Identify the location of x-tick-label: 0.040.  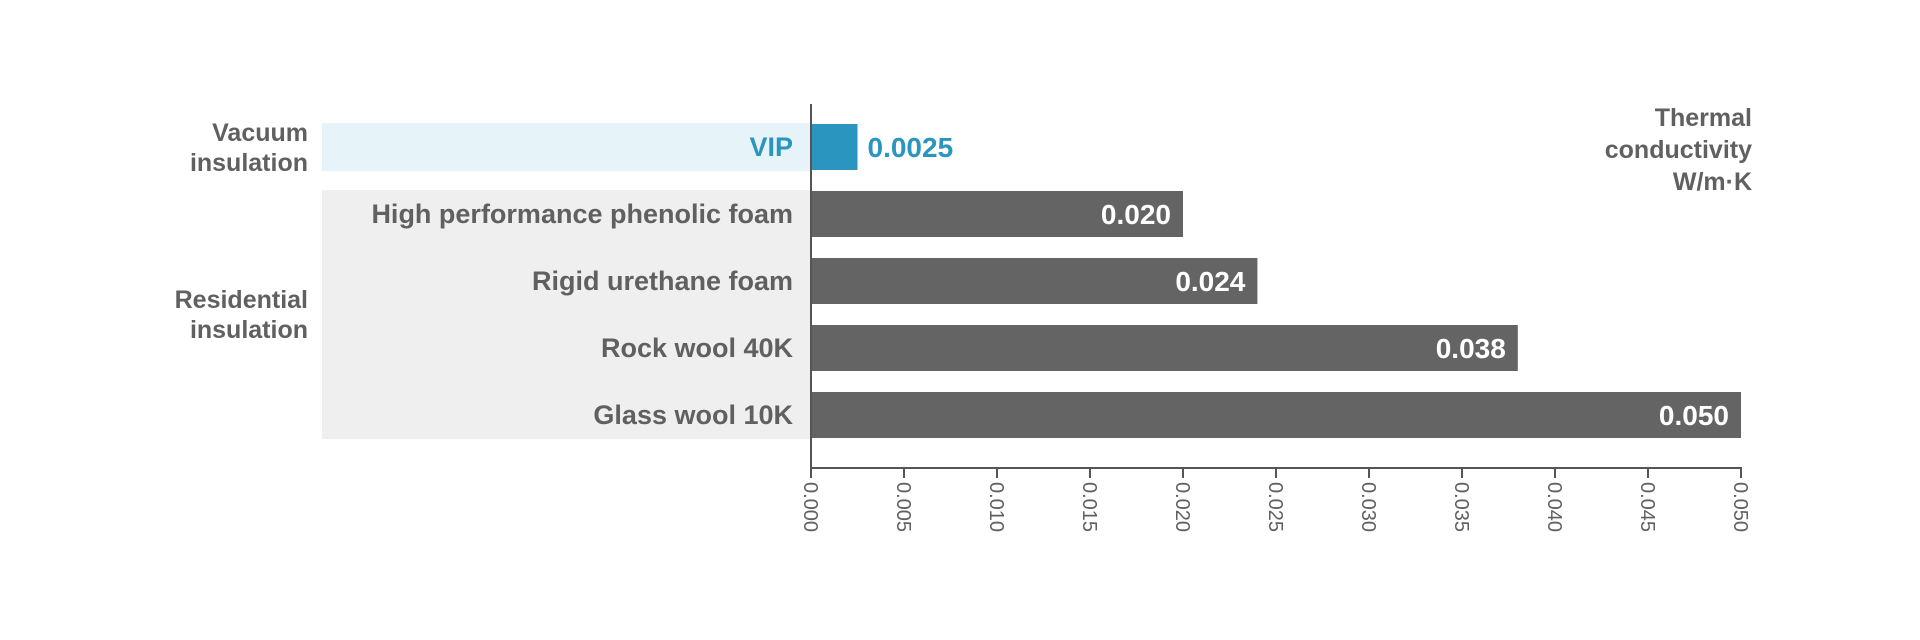
(1554, 507).